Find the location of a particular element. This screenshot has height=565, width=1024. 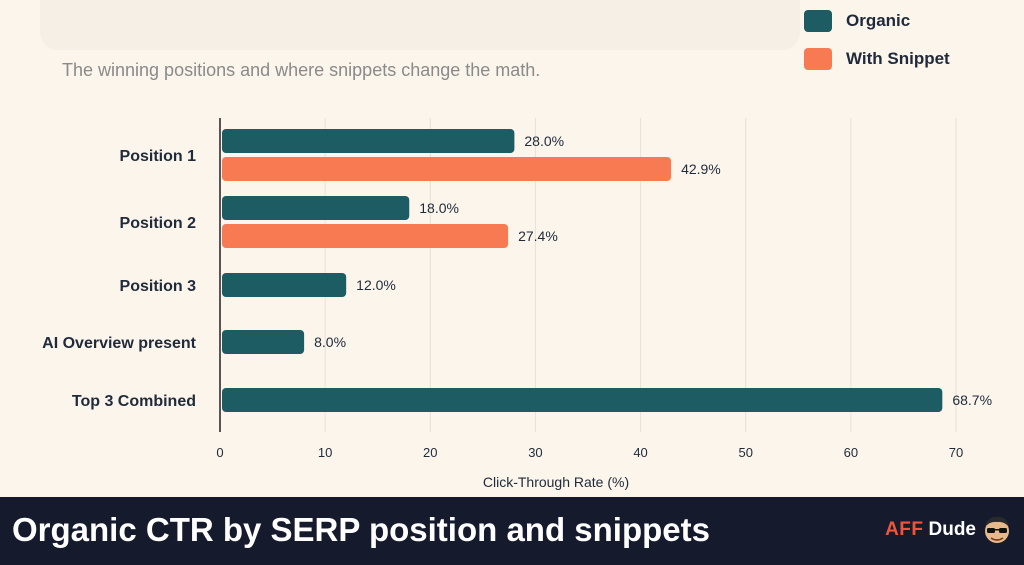

bar-value-label: 28.0% is located at coordinates (544, 141).